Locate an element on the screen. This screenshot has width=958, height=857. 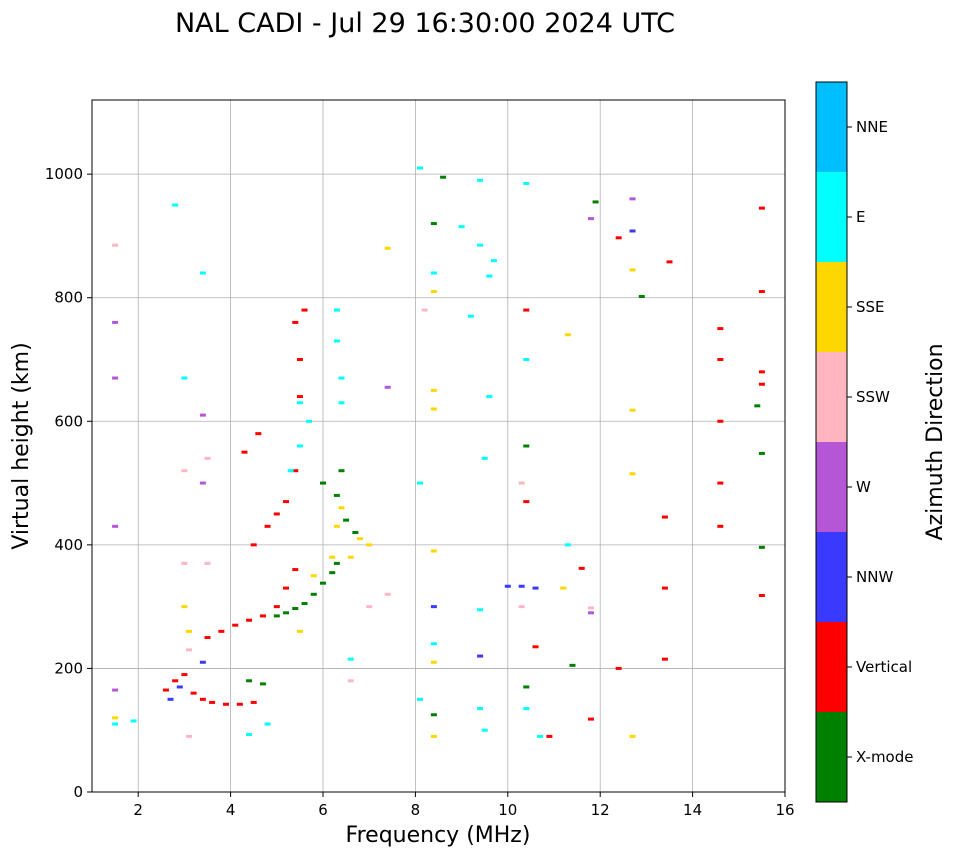
x-tick-label: 2 is located at coordinates (138, 810).